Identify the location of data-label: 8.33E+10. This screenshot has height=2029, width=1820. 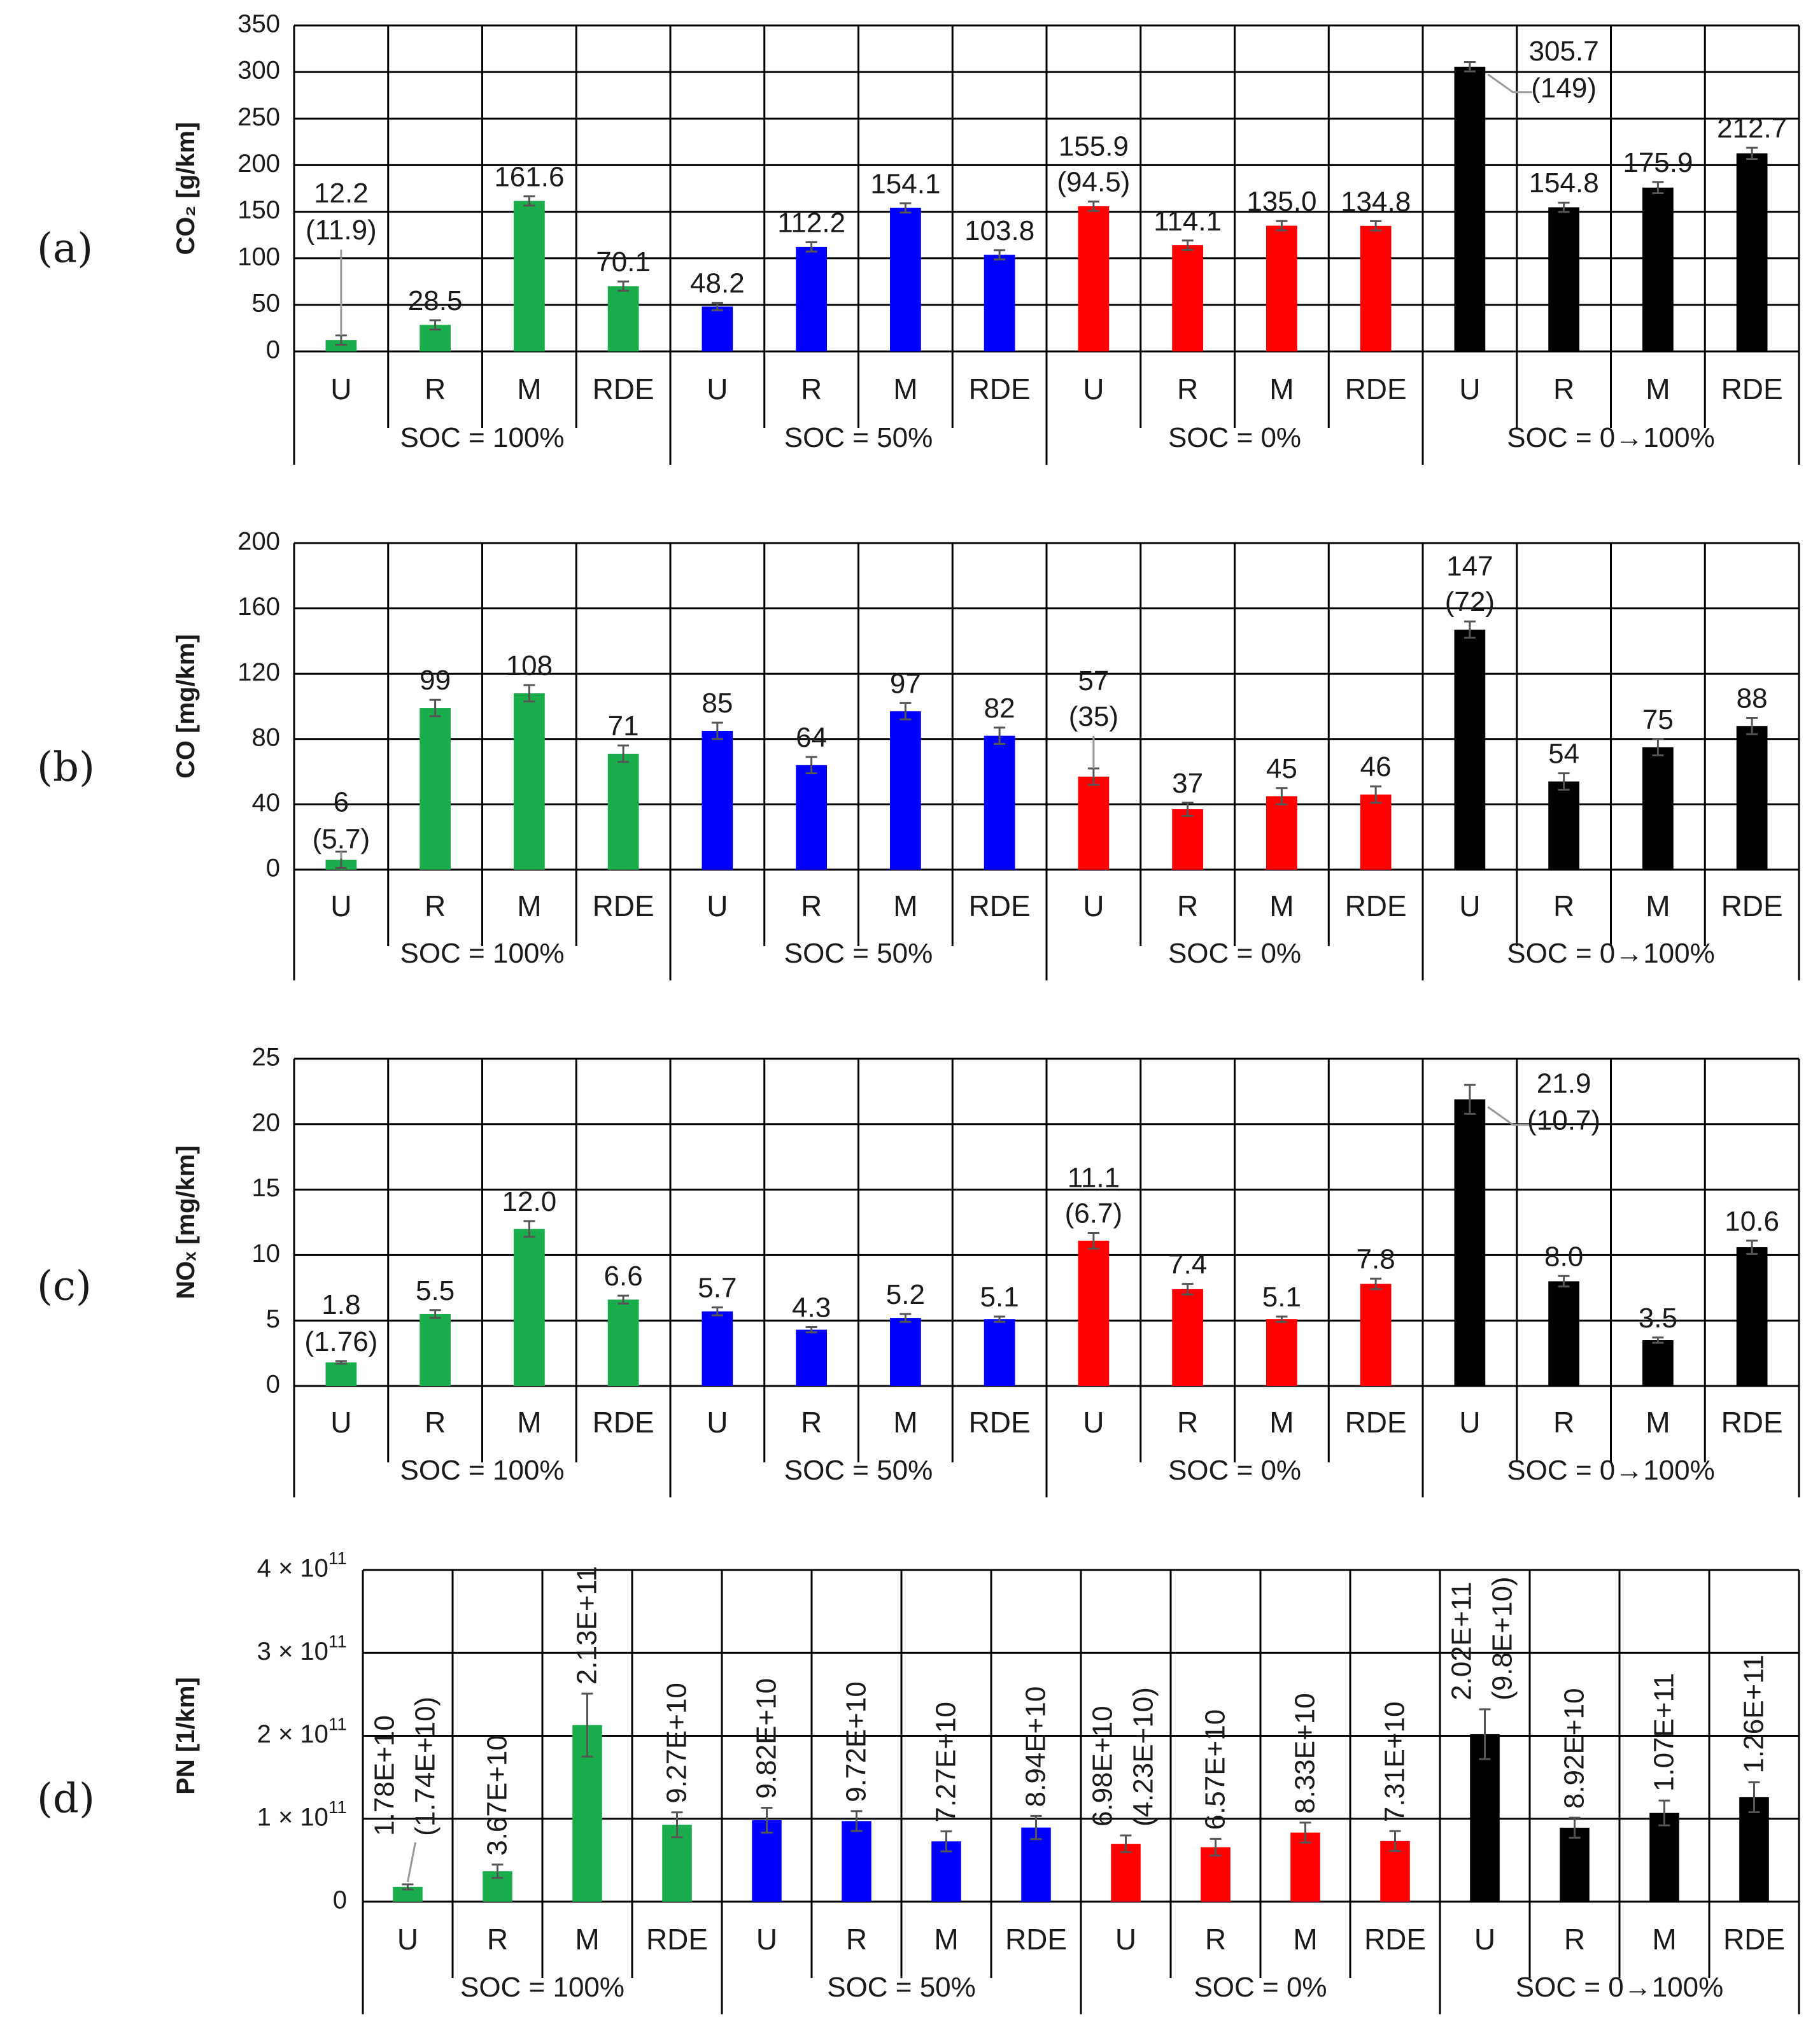
(1305, 1753).